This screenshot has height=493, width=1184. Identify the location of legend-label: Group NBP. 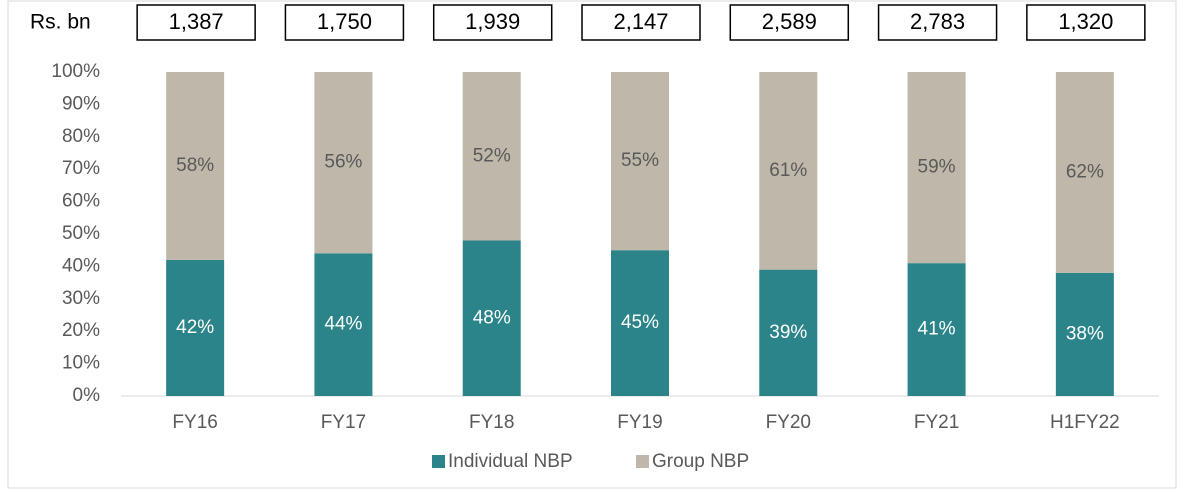
(700, 461).